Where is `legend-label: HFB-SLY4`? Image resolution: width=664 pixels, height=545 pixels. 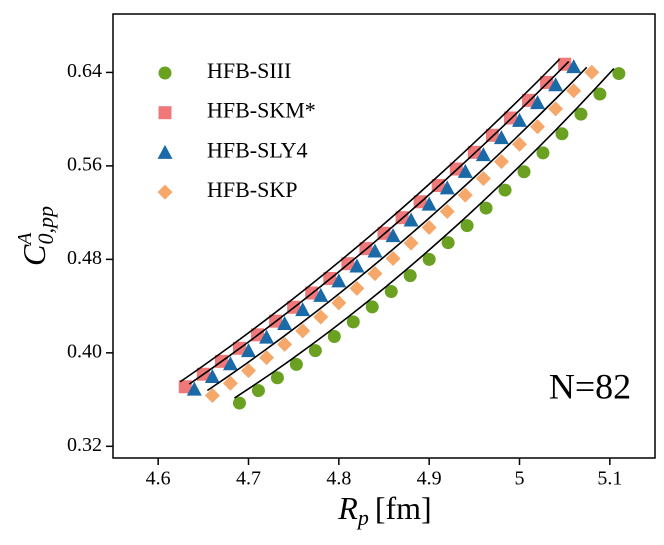
legend-label: HFB-SLY4 is located at coordinates (257, 149).